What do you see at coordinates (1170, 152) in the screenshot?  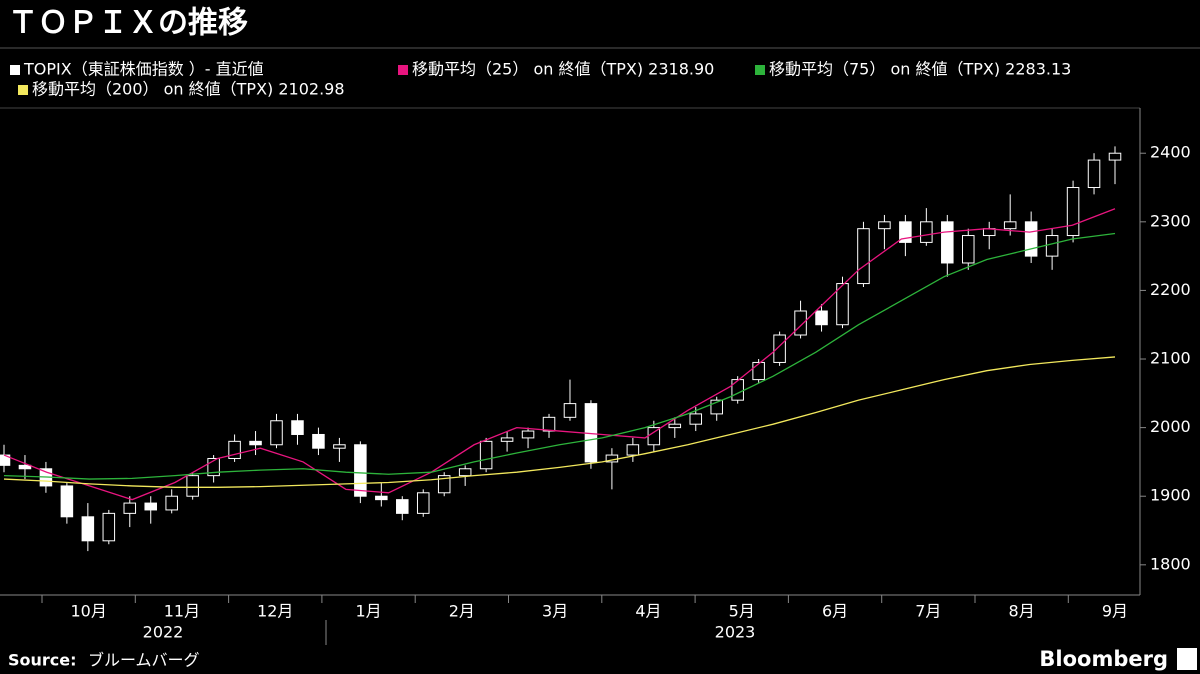 I see `y-tick-label: 2400` at bounding box center [1170, 152].